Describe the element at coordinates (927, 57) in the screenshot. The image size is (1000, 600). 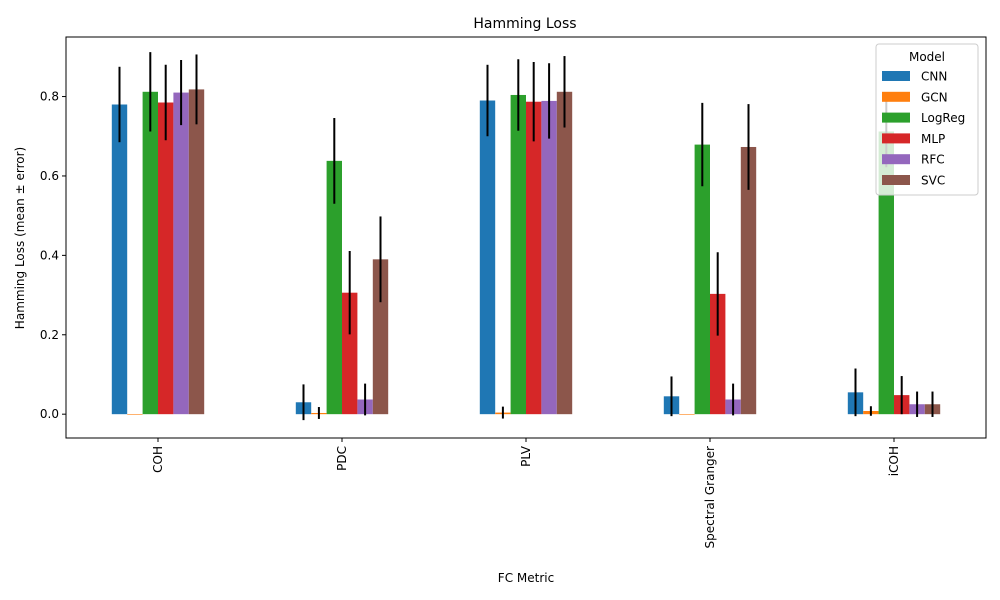
I see `legend-title: Model` at that location.